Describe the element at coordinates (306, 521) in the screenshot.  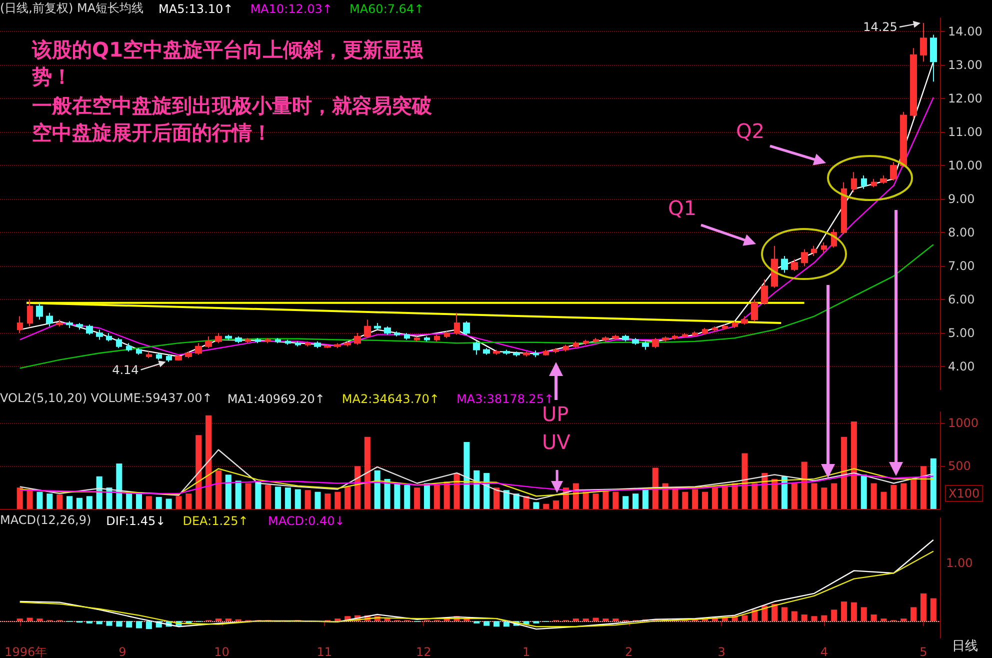
I see `text: MACD:0.40↓` at that location.